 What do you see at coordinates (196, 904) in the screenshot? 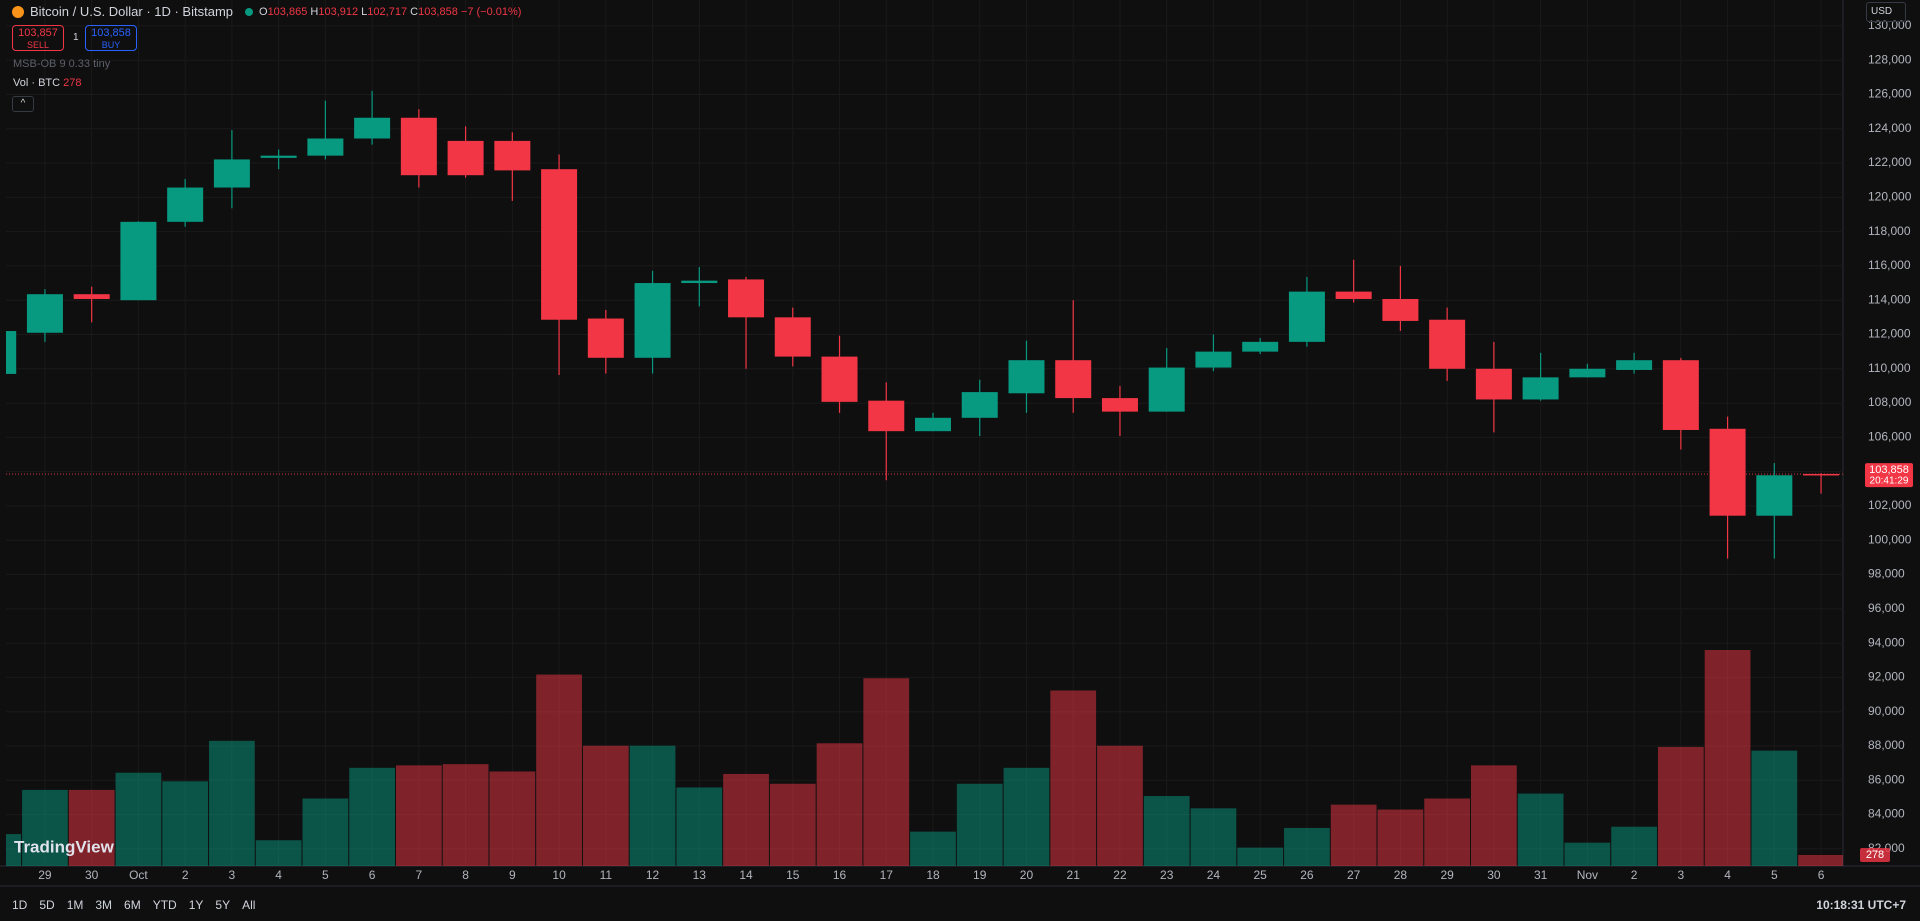
I see `range-button: 1Y` at bounding box center [196, 904].